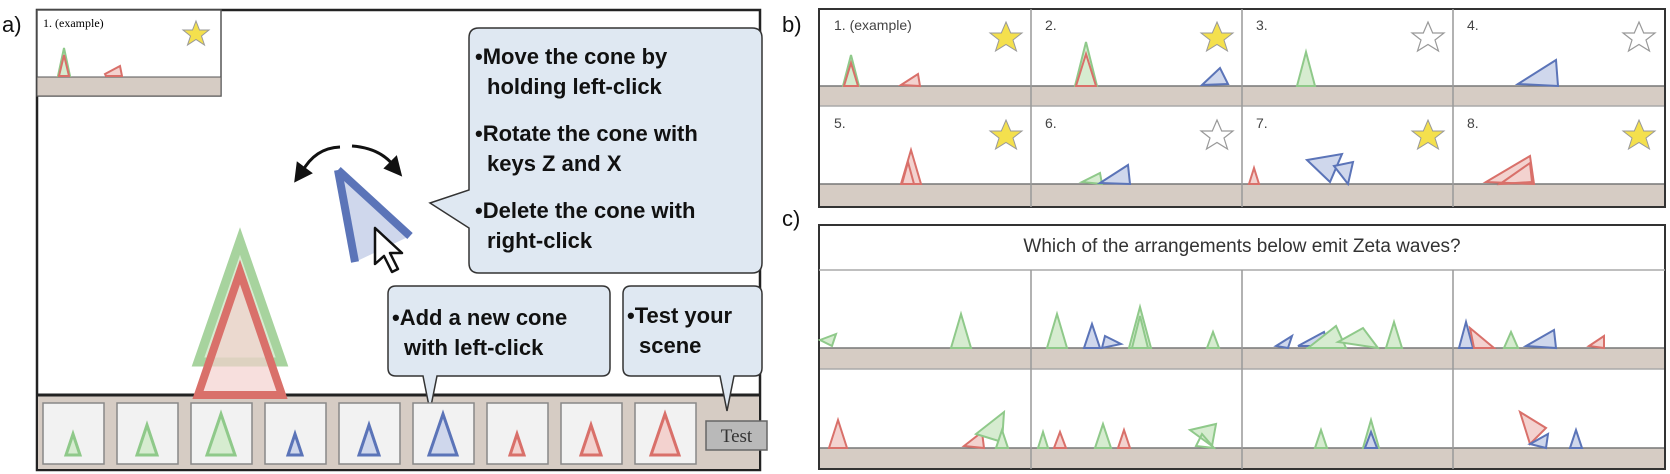  I want to click on instruction-add-1: •Add a new cone, so click(479, 317).